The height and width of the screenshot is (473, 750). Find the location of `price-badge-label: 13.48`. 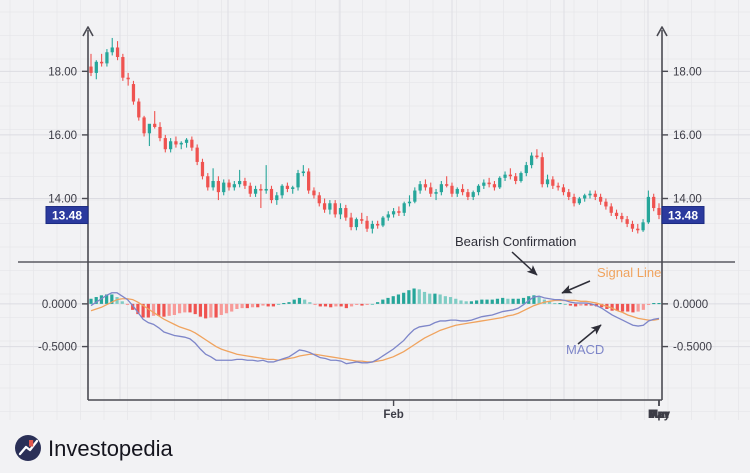

price-badge-label: 13.48 is located at coordinates (683, 216).